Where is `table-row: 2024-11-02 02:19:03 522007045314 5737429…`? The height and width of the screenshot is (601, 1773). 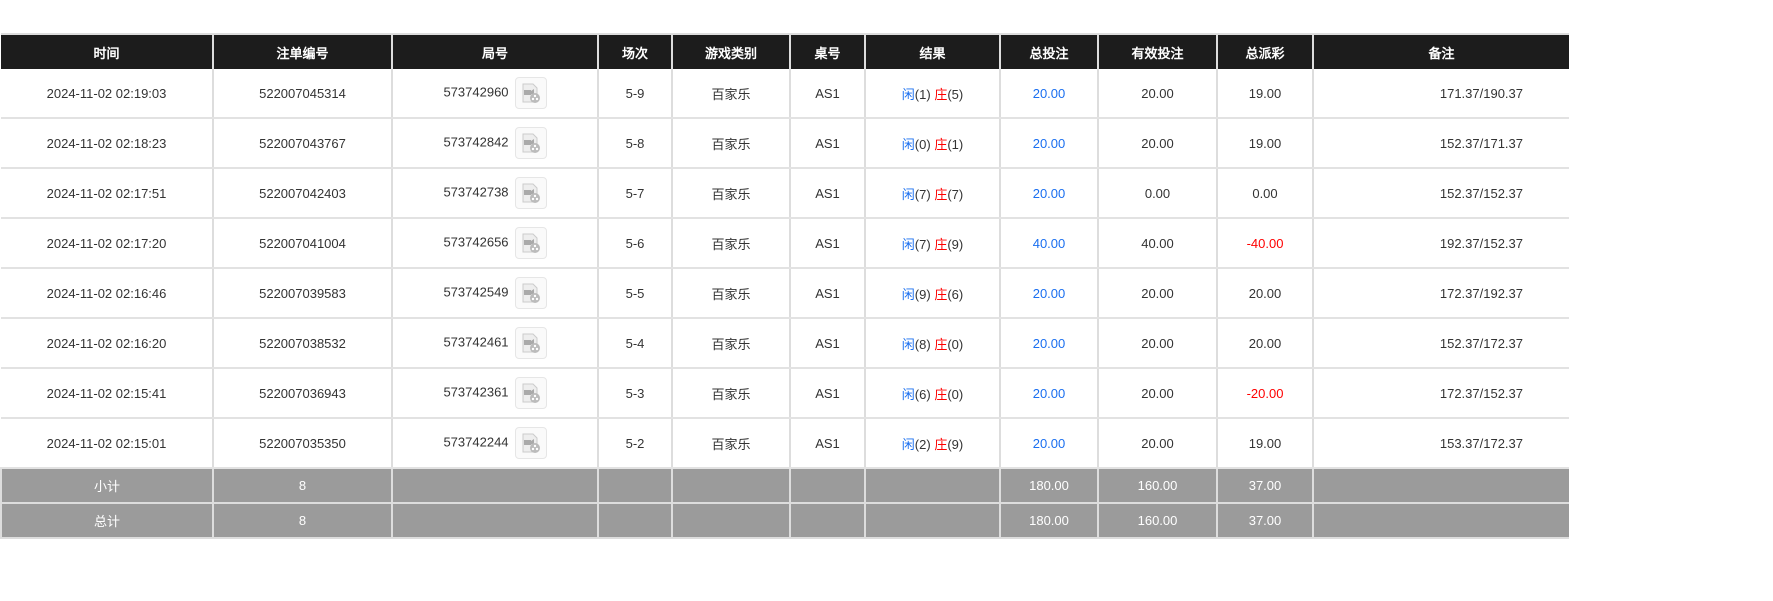 table-row: 2024-11-02 02:19:03 522007045314 5737429… is located at coordinates (785, 94).